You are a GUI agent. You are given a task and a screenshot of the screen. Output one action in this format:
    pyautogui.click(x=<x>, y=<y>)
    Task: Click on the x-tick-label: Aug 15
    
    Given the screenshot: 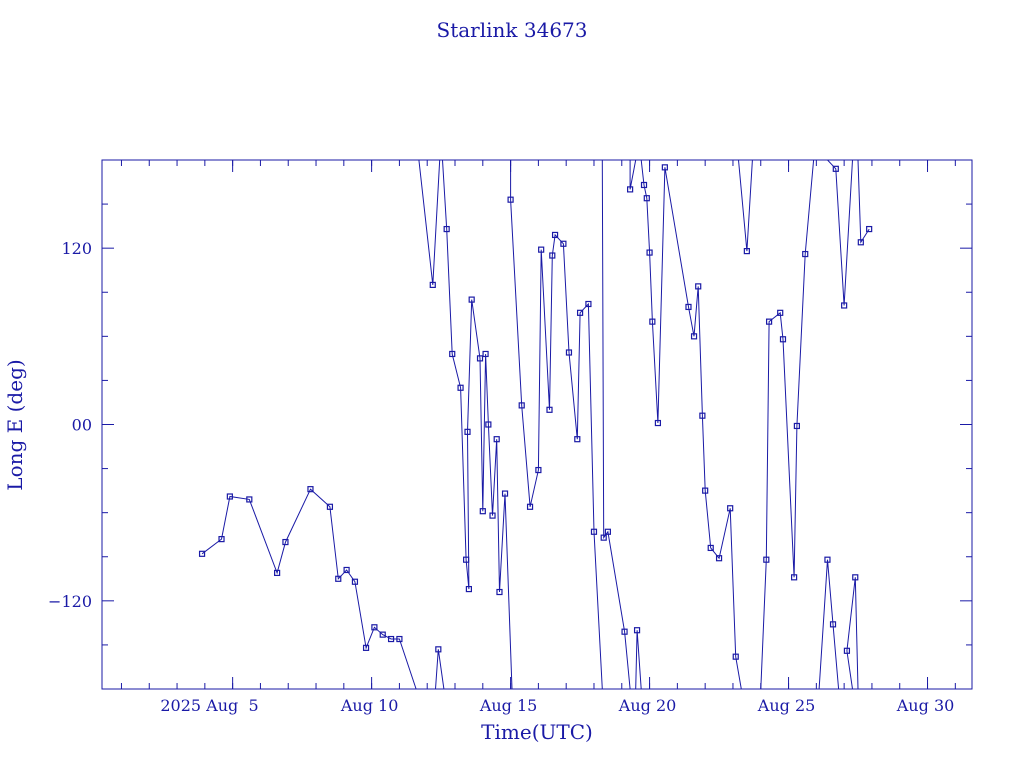 What is the action you would take?
    pyautogui.click(x=508, y=705)
    